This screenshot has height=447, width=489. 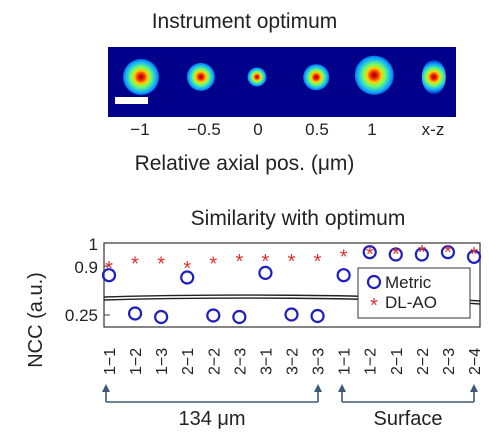 What do you see at coordinates (258, 129) in the screenshot?
I see `axial-tick-label: 0` at bounding box center [258, 129].